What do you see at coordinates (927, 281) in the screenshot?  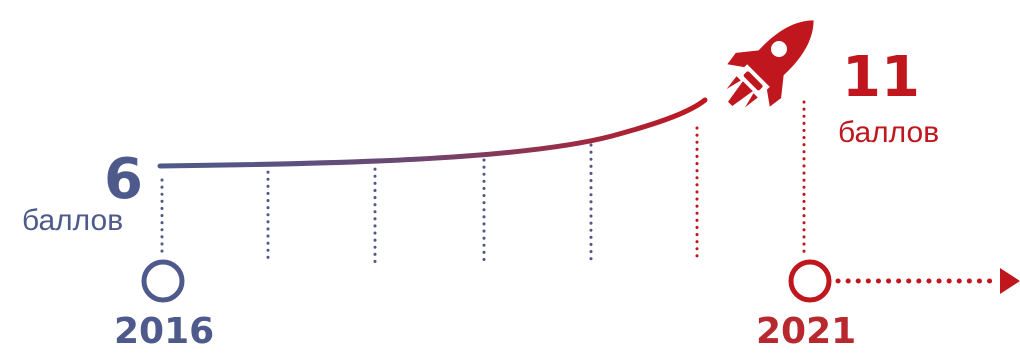 I see `arrow-right-icon` at bounding box center [927, 281].